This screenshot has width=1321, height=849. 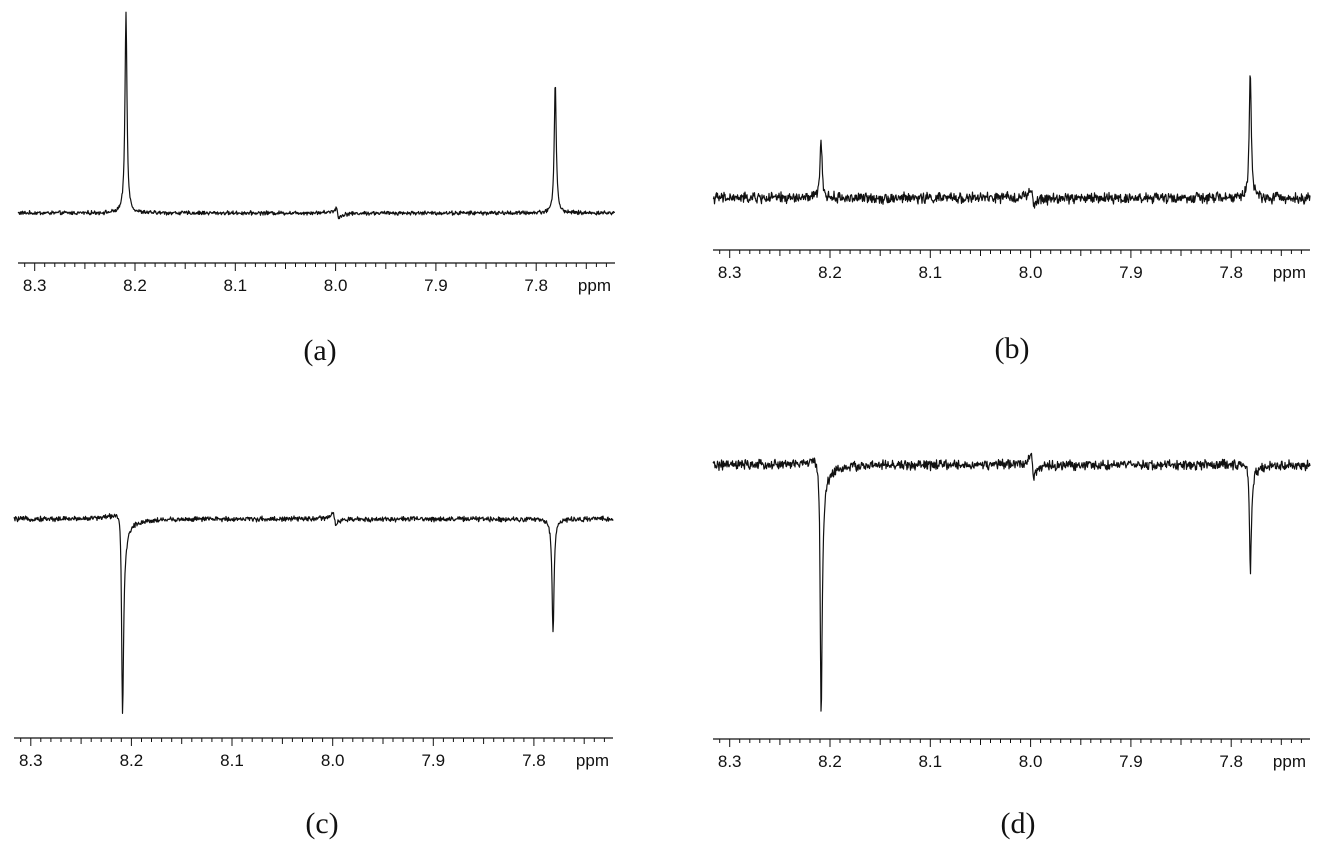 I want to click on panel-label: (b), so click(x=1012, y=348).